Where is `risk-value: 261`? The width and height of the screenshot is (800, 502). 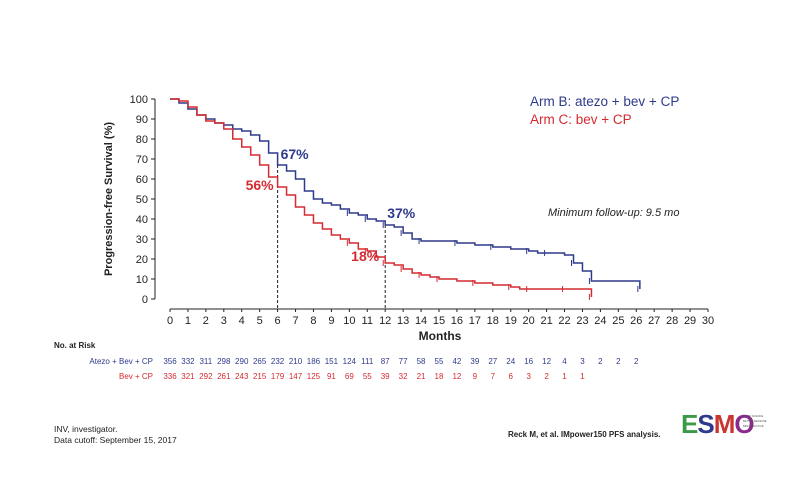 risk-value: 261 is located at coordinates (224, 376).